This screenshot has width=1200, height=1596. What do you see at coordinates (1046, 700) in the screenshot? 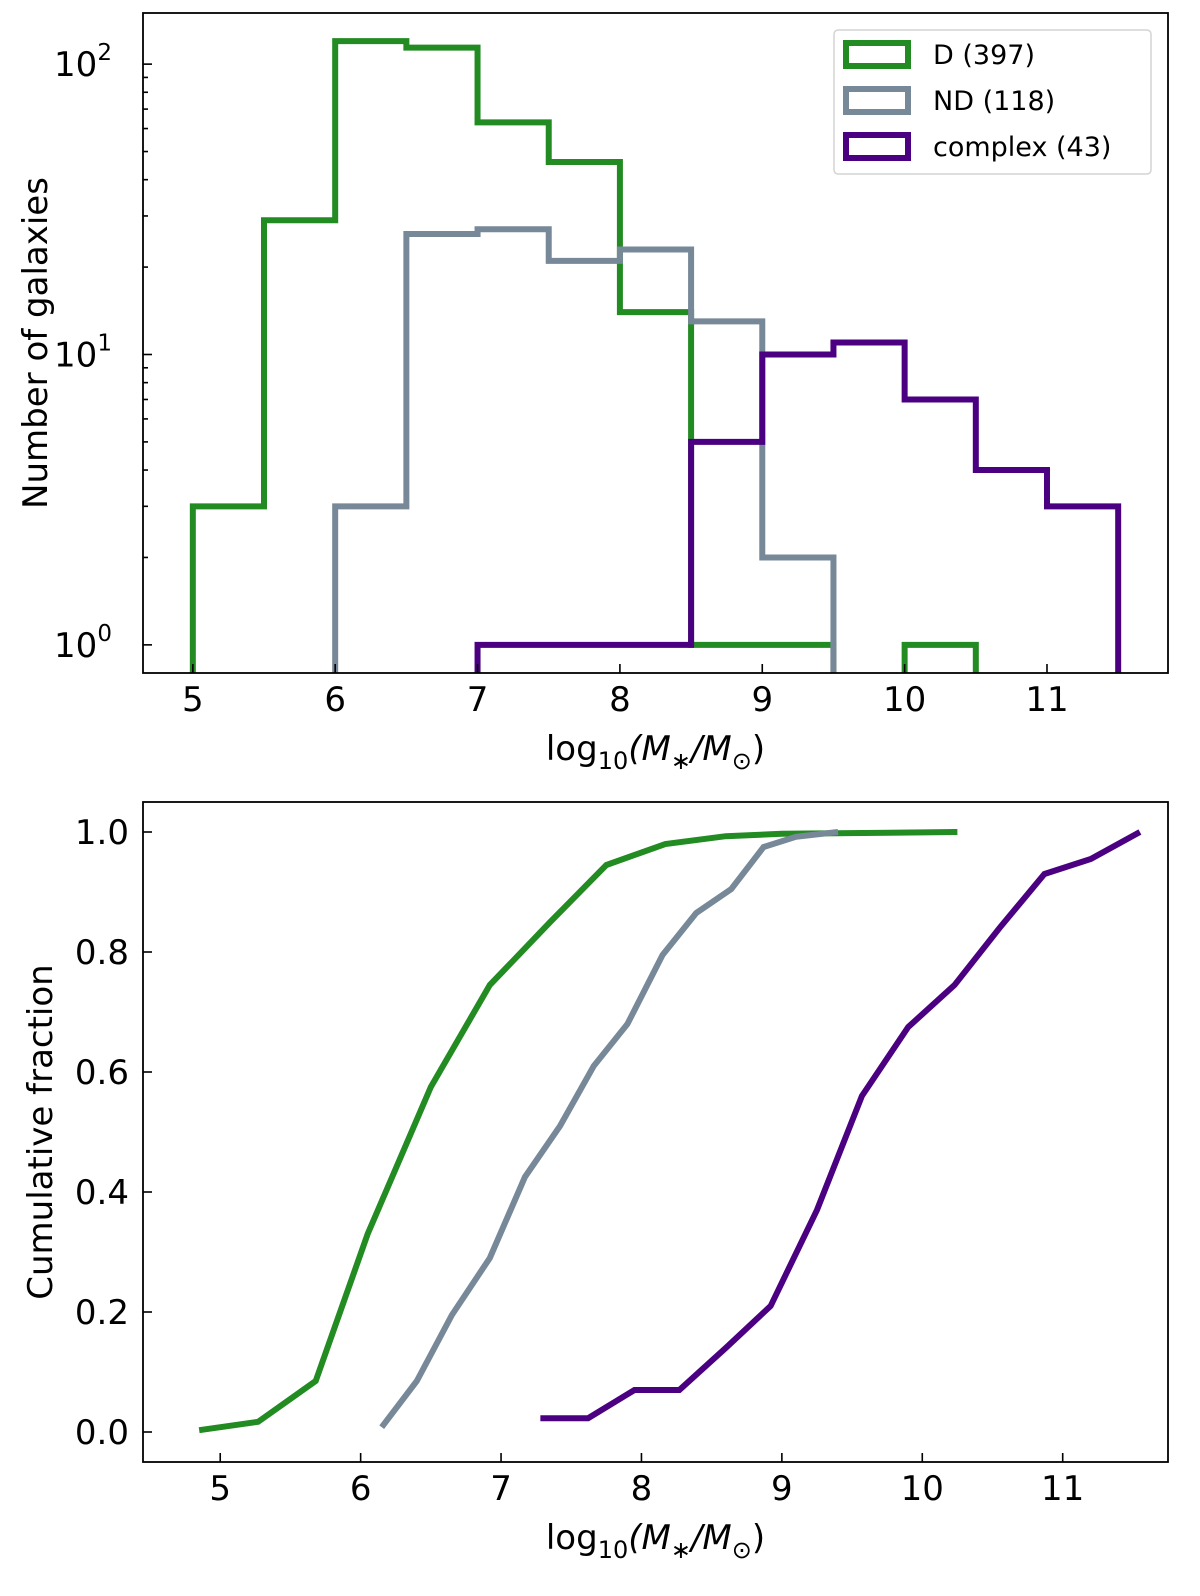
I see `x-tick-label-top-6: 11` at bounding box center [1046, 700].